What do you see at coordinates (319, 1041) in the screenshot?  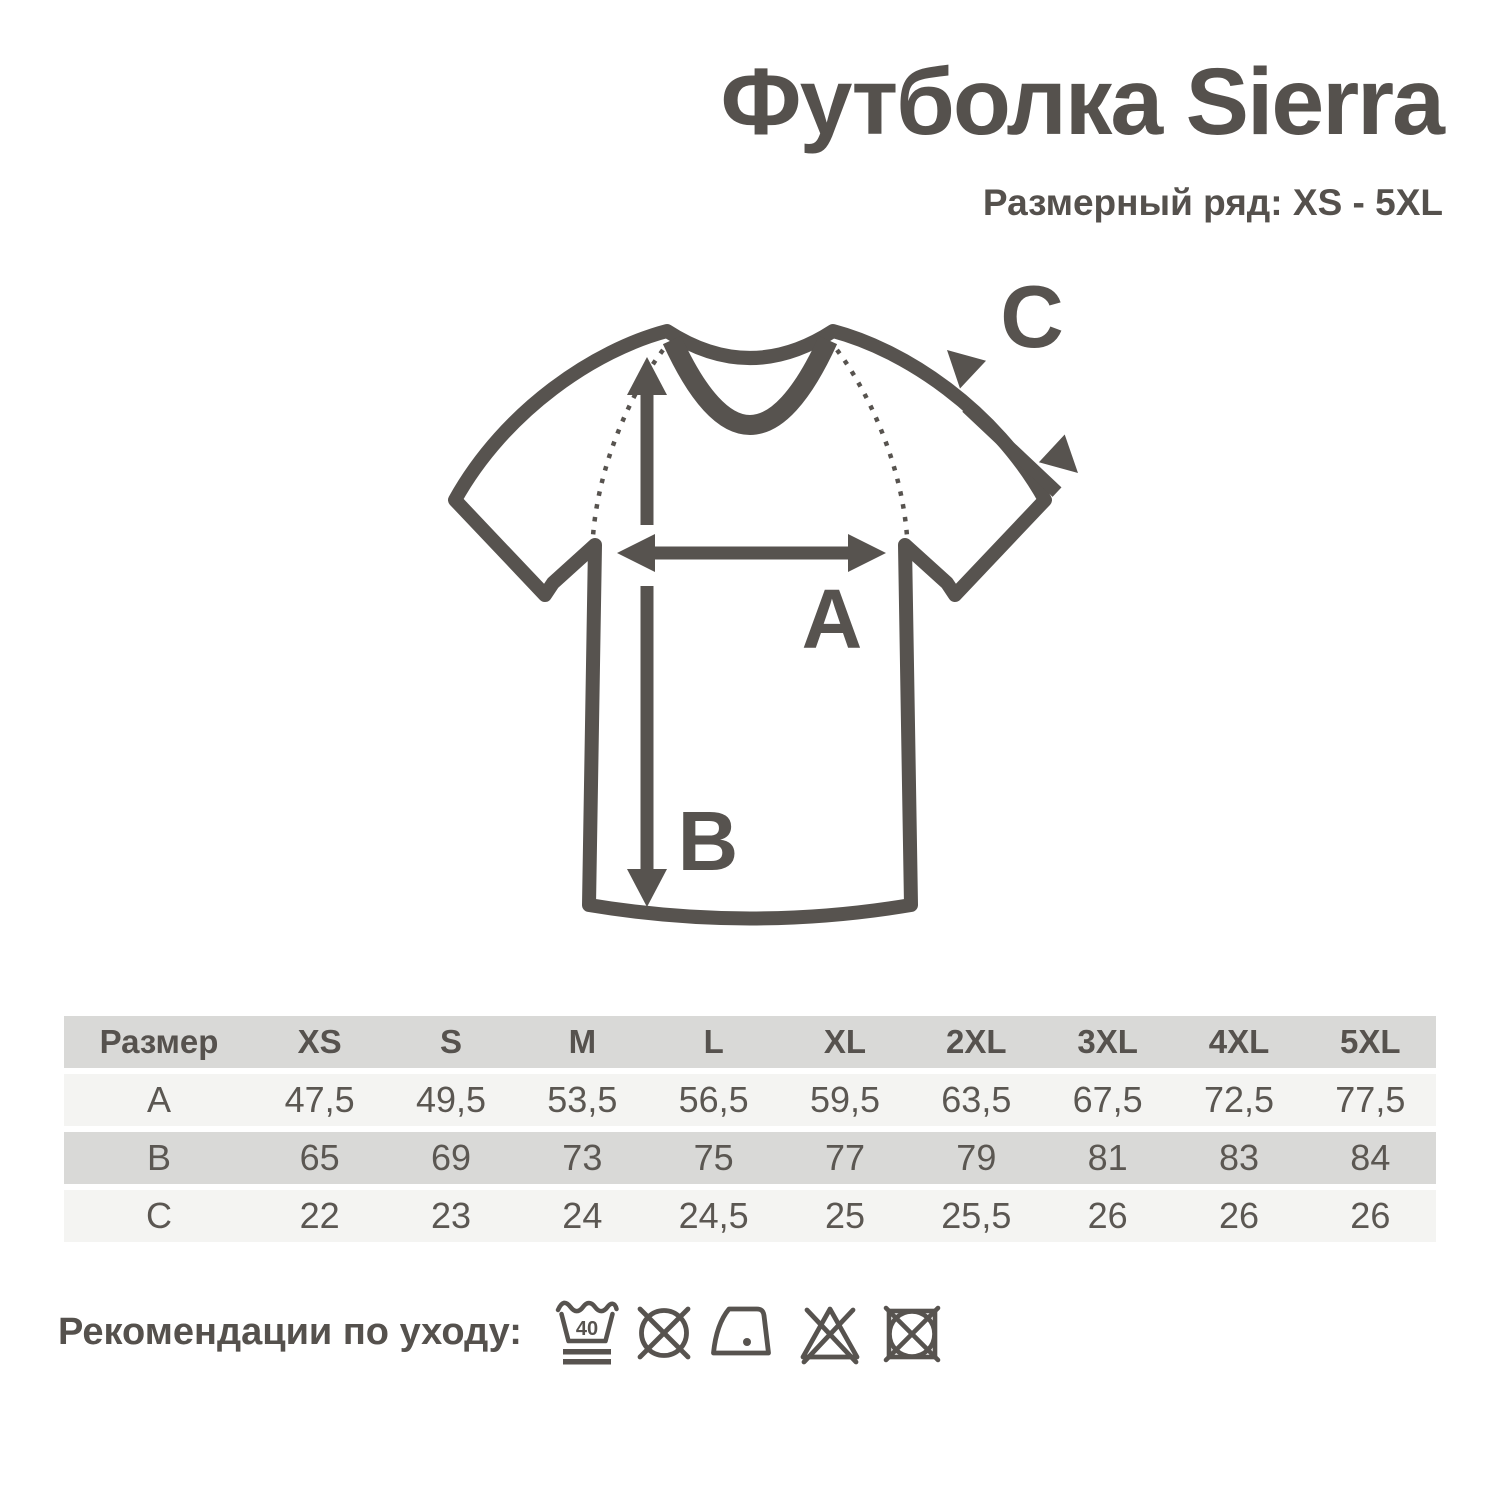 I see `table-header-cell: XS` at bounding box center [319, 1041].